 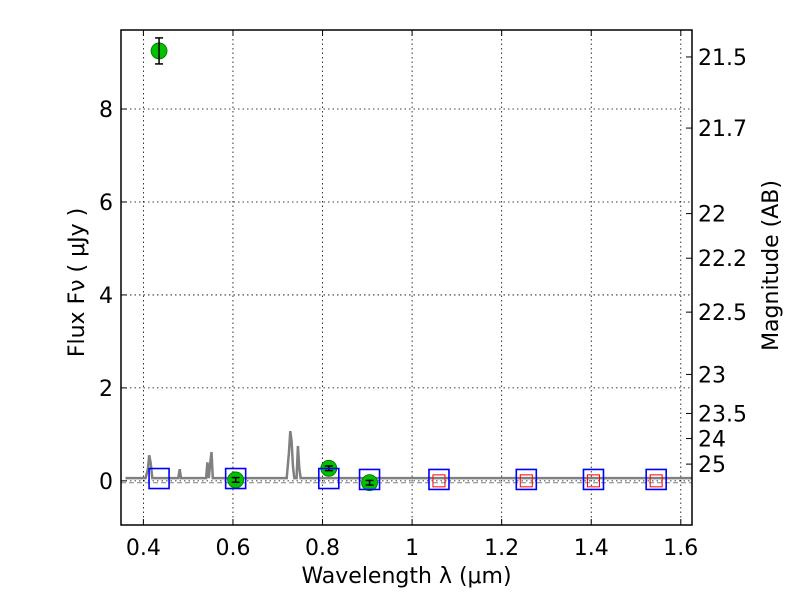 What do you see at coordinates (722, 313) in the screenshot?
I see `mag-tick-label: 22.5` at bounding box center [722, 313].